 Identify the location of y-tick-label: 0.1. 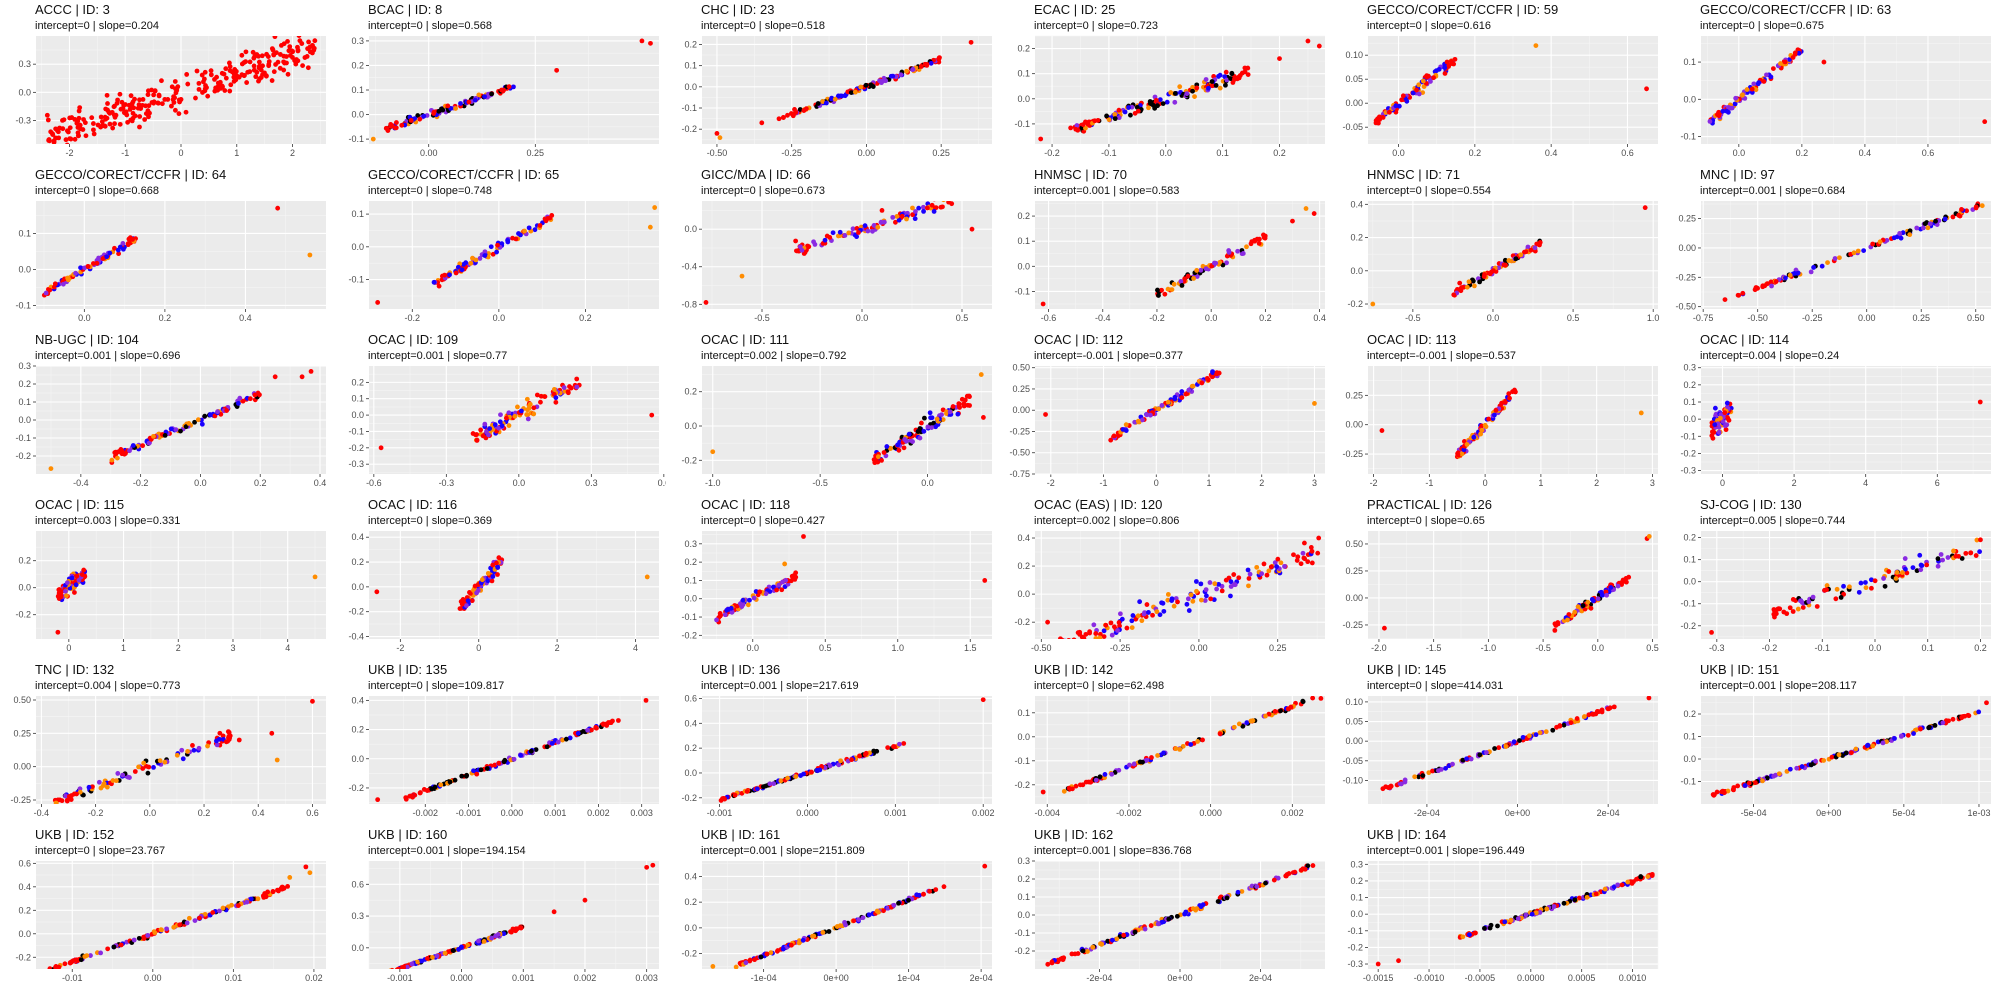
(24, 233).